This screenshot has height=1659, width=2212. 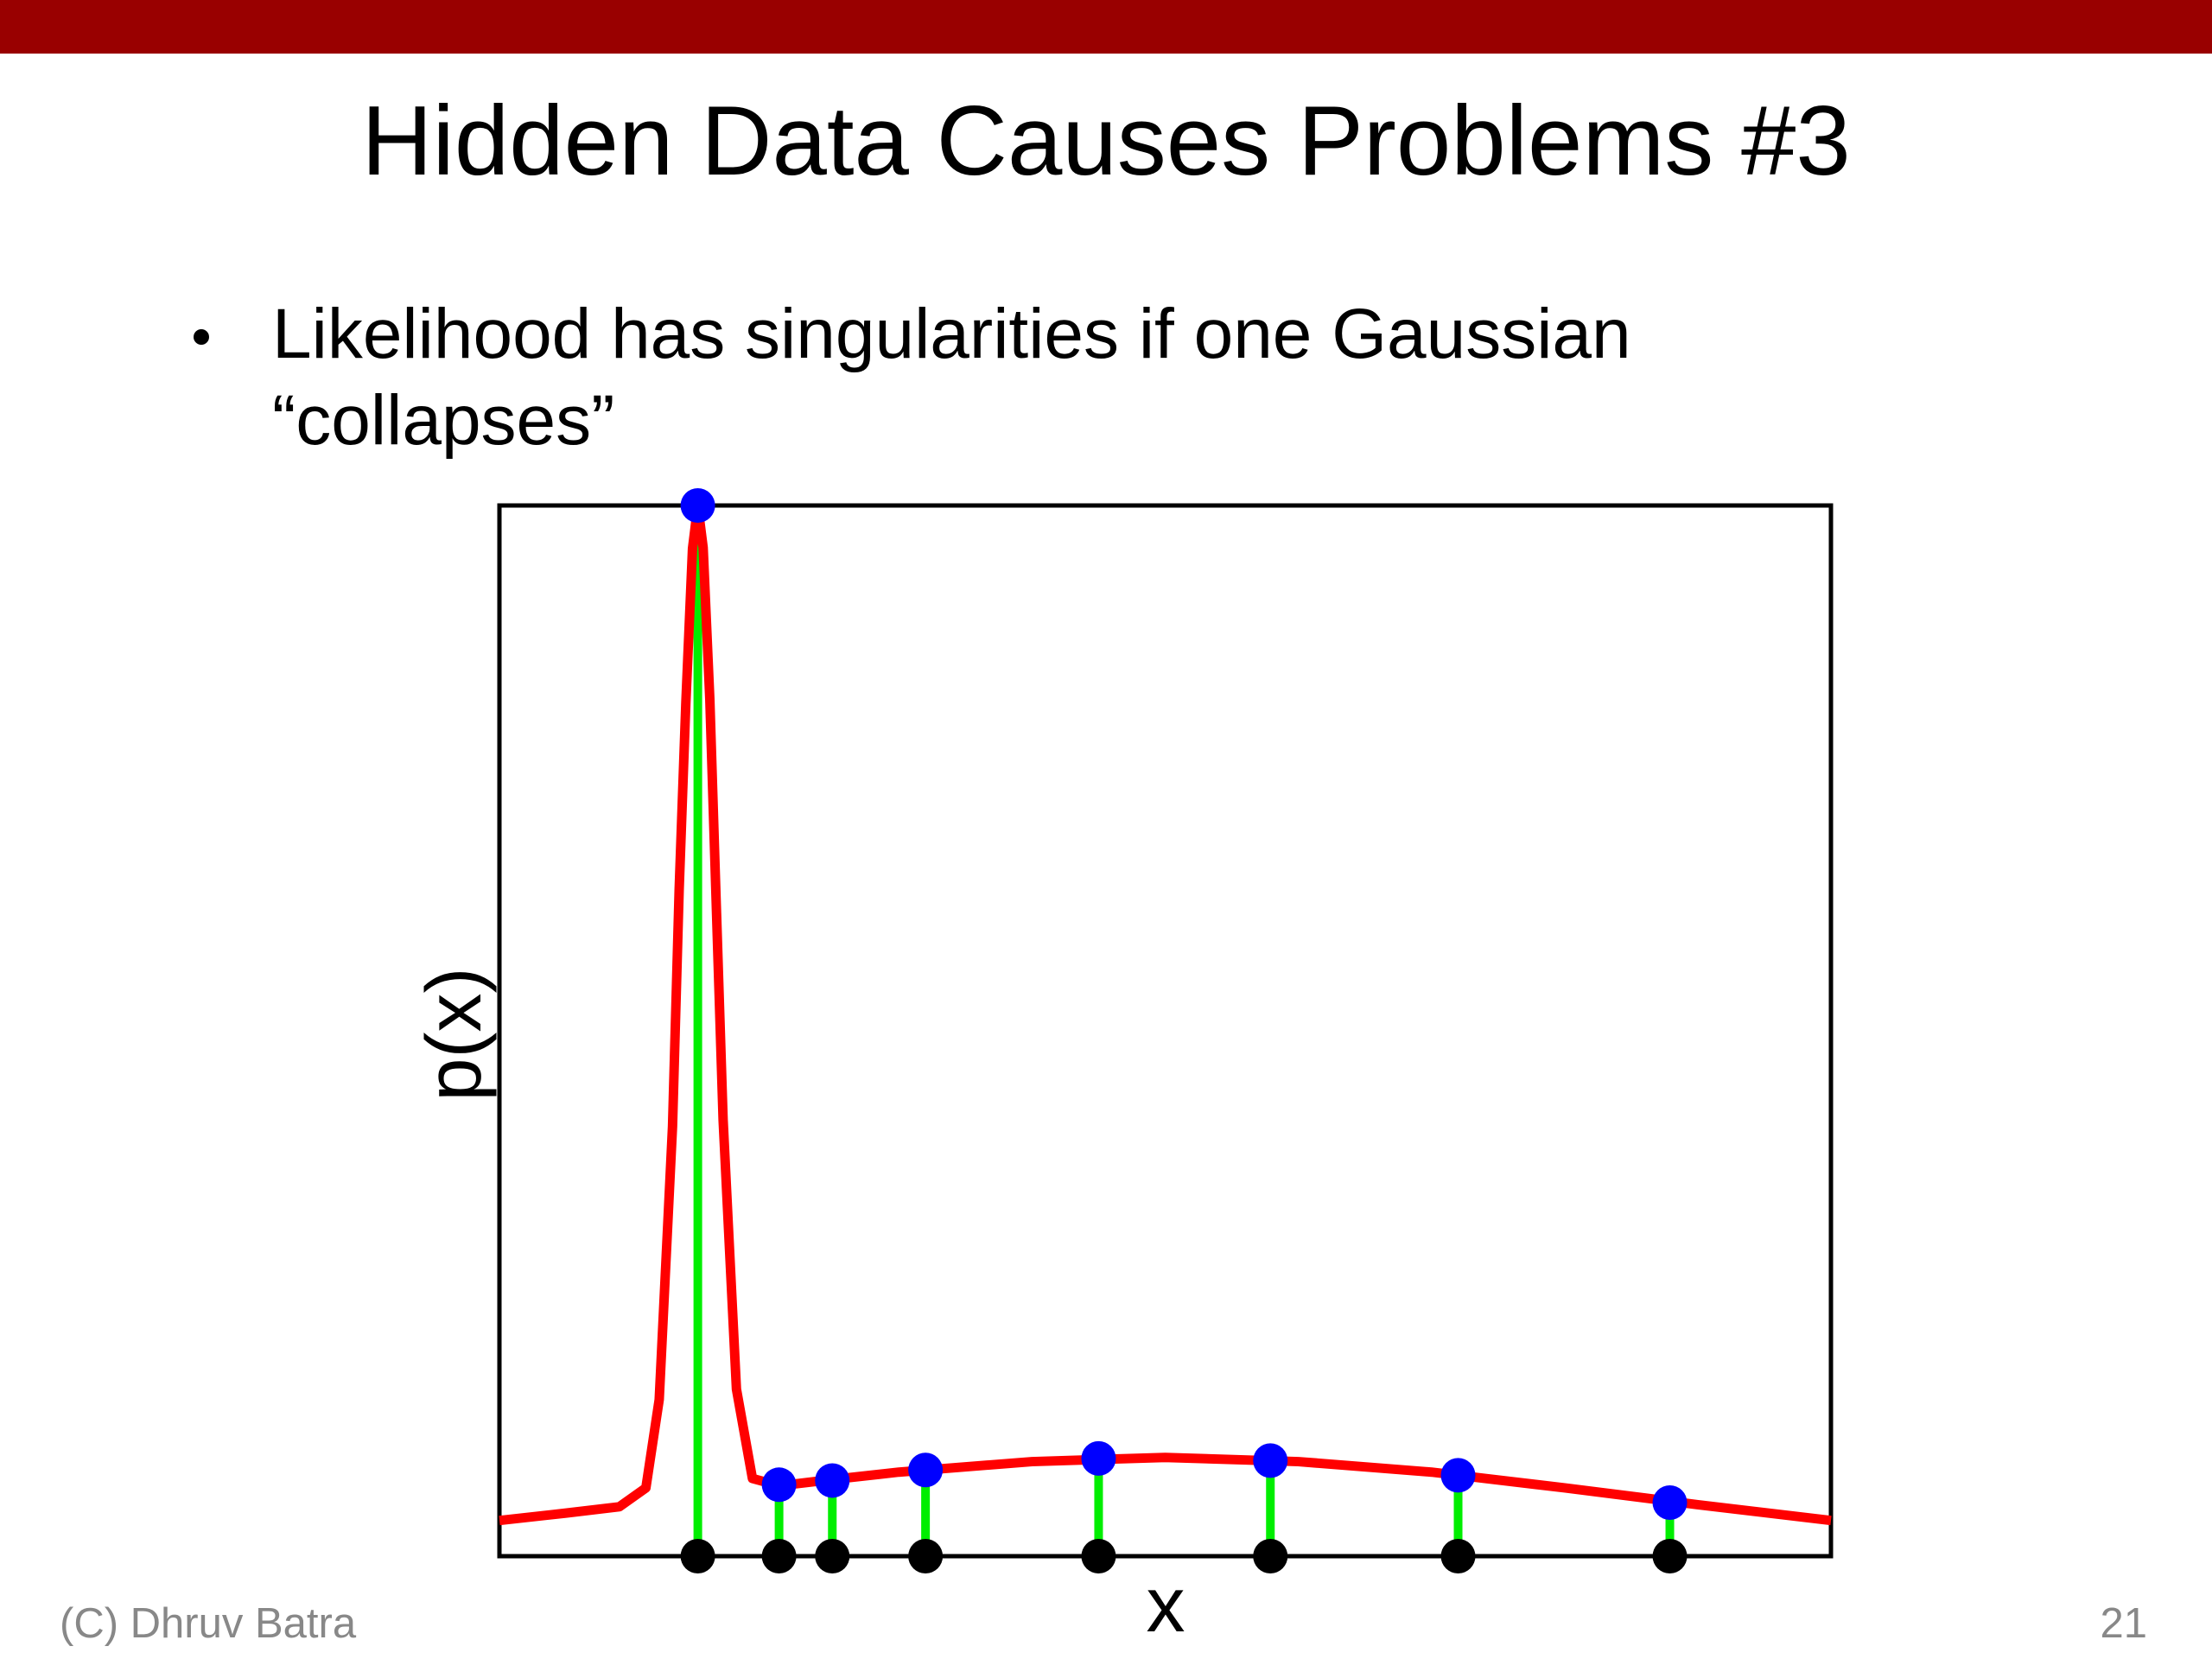 What do you see at coordinates (443, 420) in the screenshot?
I see `bullet-text: “collapses”` at bounding box center [443, 420].